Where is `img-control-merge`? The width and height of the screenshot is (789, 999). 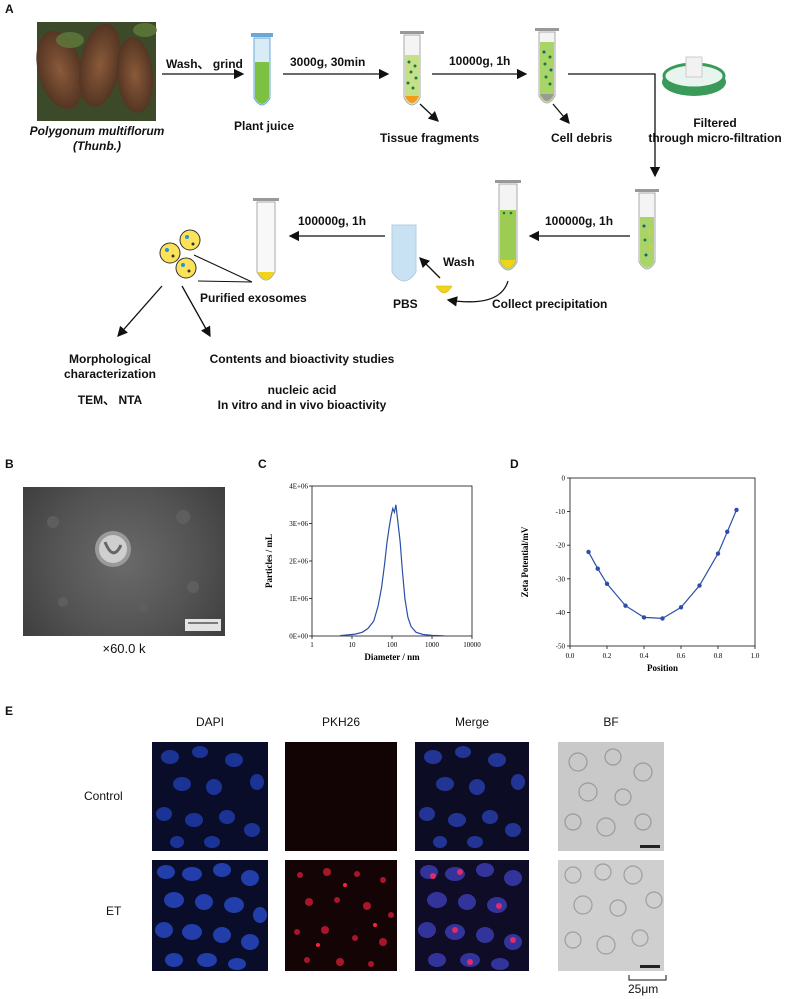 img-control-merge is located at coordinates (472, 796).